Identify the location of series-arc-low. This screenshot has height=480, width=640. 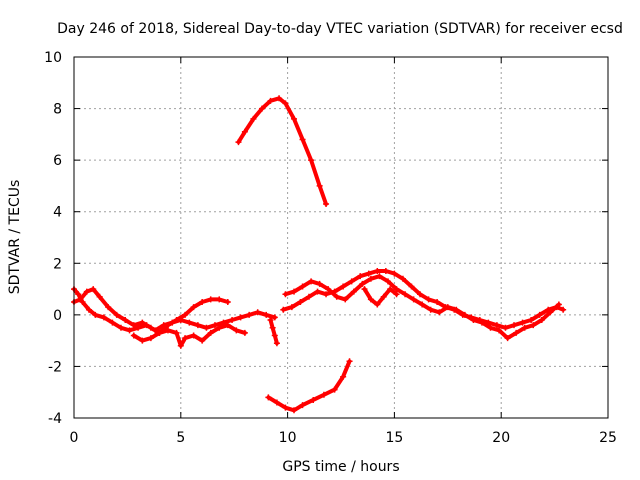
(309, 386).